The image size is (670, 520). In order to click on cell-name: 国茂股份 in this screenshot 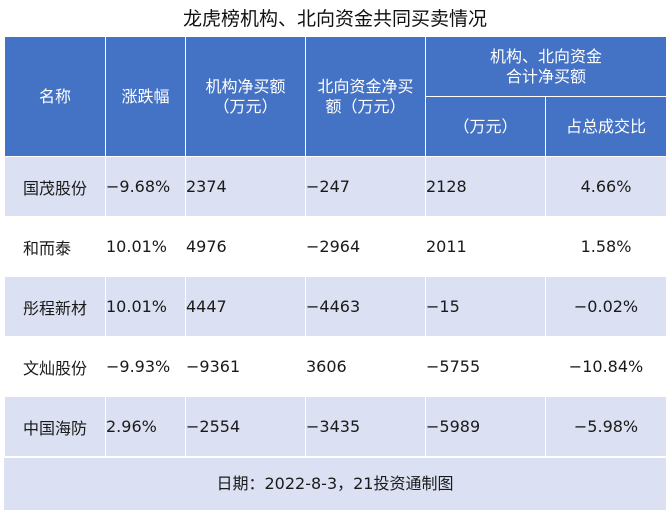, I will do `click(55, 186)`.